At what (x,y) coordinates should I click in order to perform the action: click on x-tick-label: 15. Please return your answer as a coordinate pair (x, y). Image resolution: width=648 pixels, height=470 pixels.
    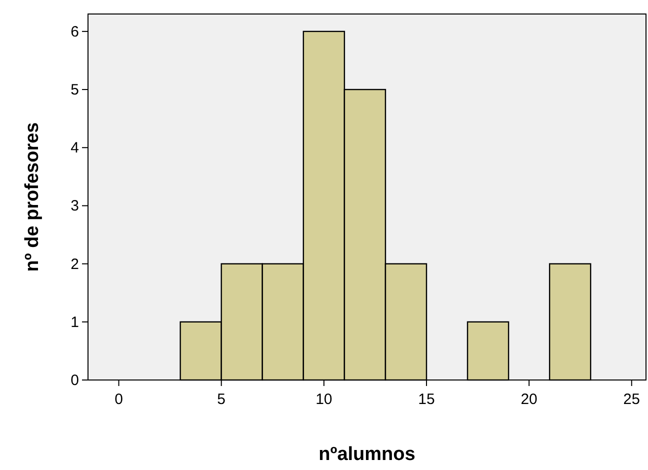
    Looking at the image, I should click on (426, 399).